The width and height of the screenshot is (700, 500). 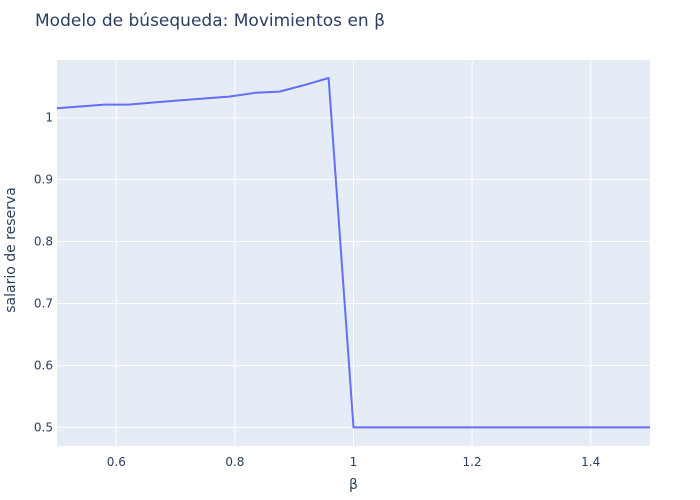 What do you see at coordinates (210, 21) in the screenshot?
I see `chart-title: Modelo de búsequeda: Movimientos en β` at bounding box center [210, 21].